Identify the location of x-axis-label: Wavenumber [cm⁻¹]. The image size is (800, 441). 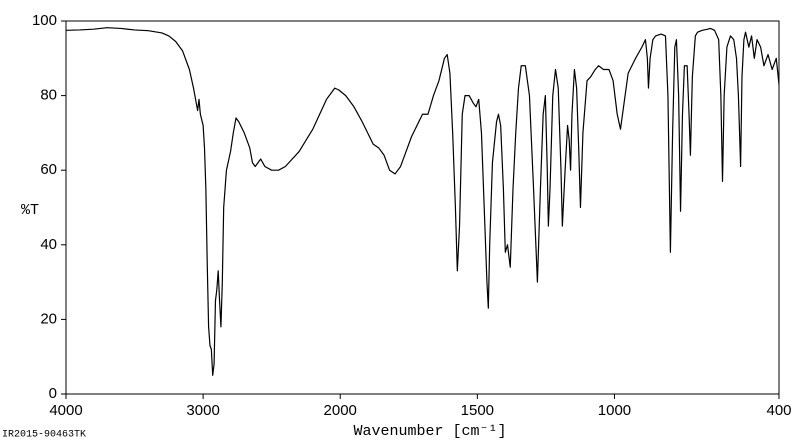
(429, 431).